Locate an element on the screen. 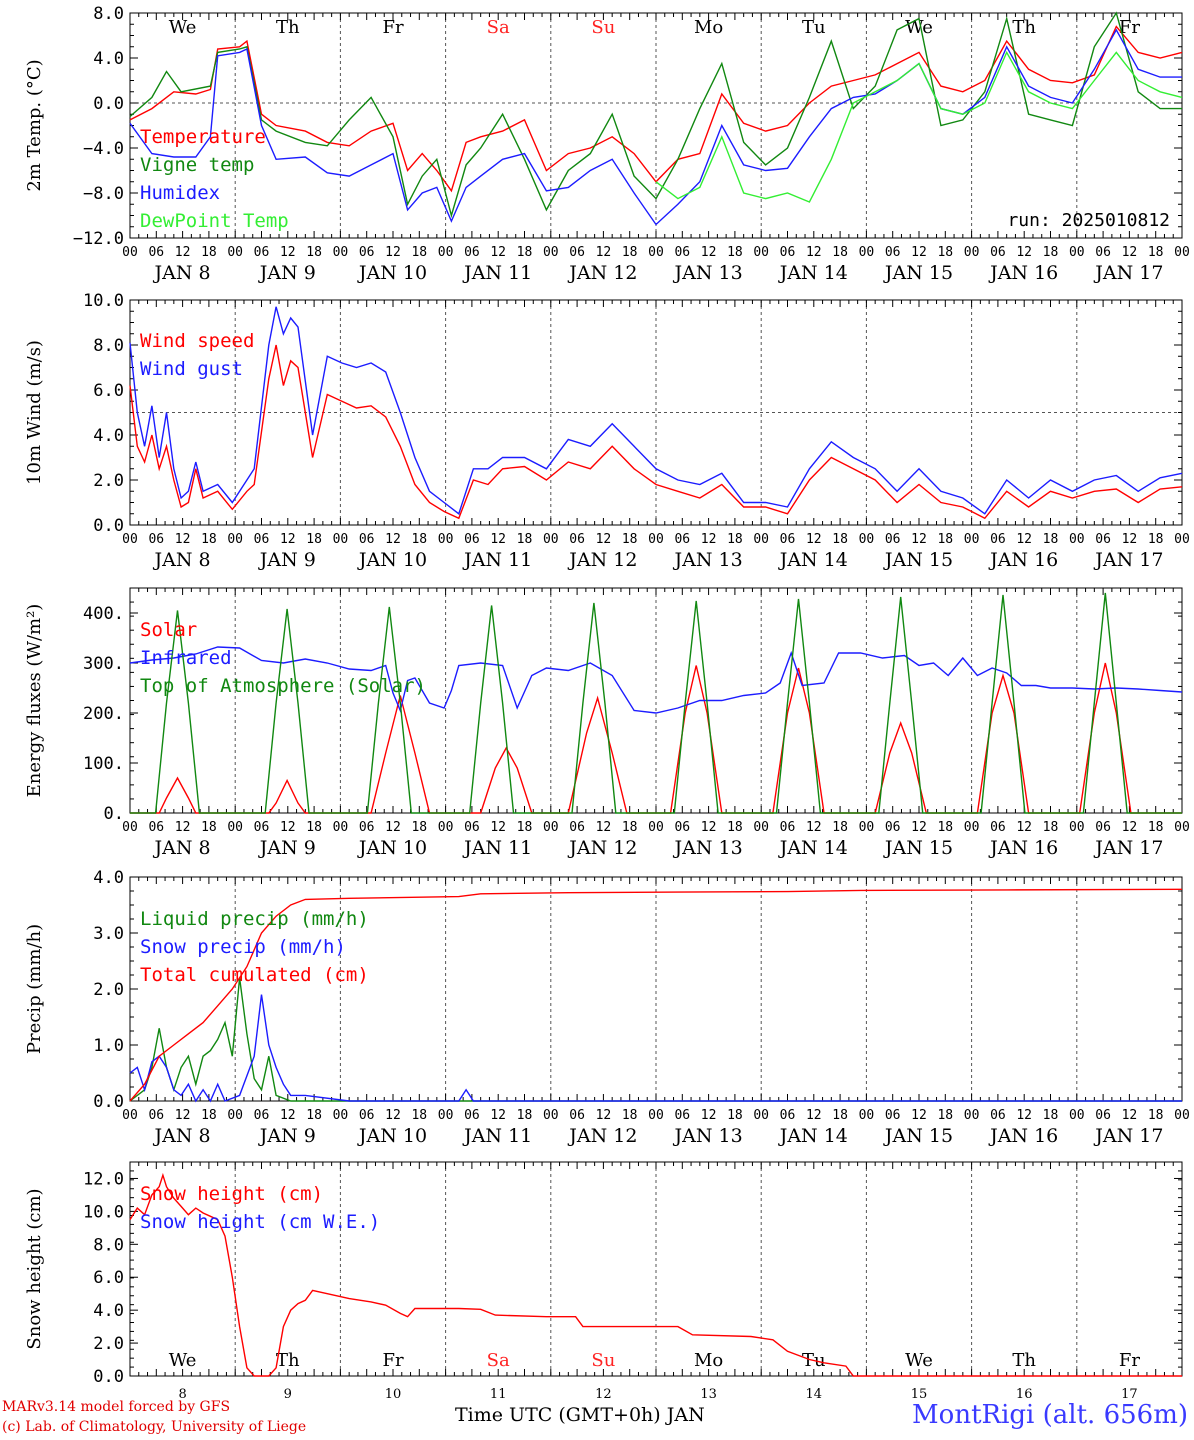 The height and width of the screenshot is (1440, 1194). wind-hour-label: 00 is located at coordinates (1182, 539).